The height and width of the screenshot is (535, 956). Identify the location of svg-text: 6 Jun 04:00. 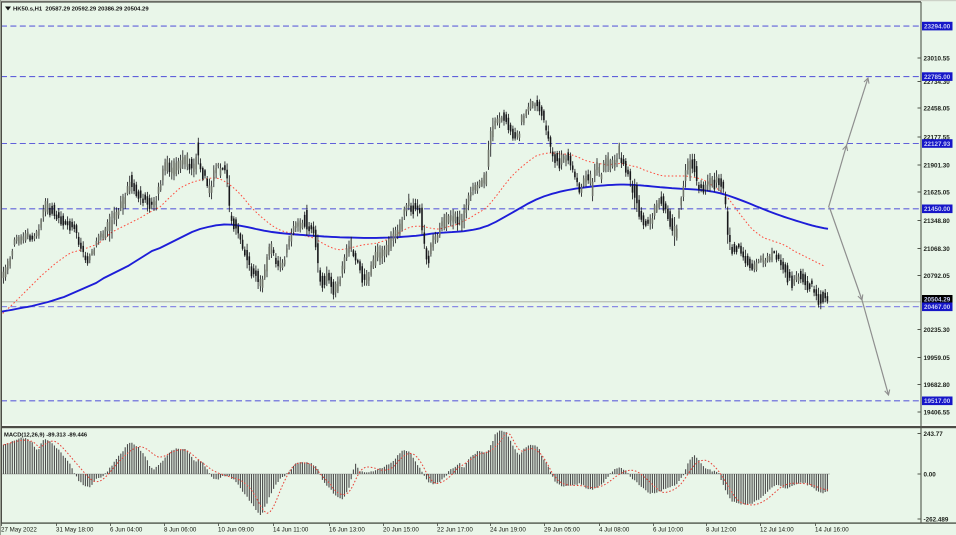
(126, 530).